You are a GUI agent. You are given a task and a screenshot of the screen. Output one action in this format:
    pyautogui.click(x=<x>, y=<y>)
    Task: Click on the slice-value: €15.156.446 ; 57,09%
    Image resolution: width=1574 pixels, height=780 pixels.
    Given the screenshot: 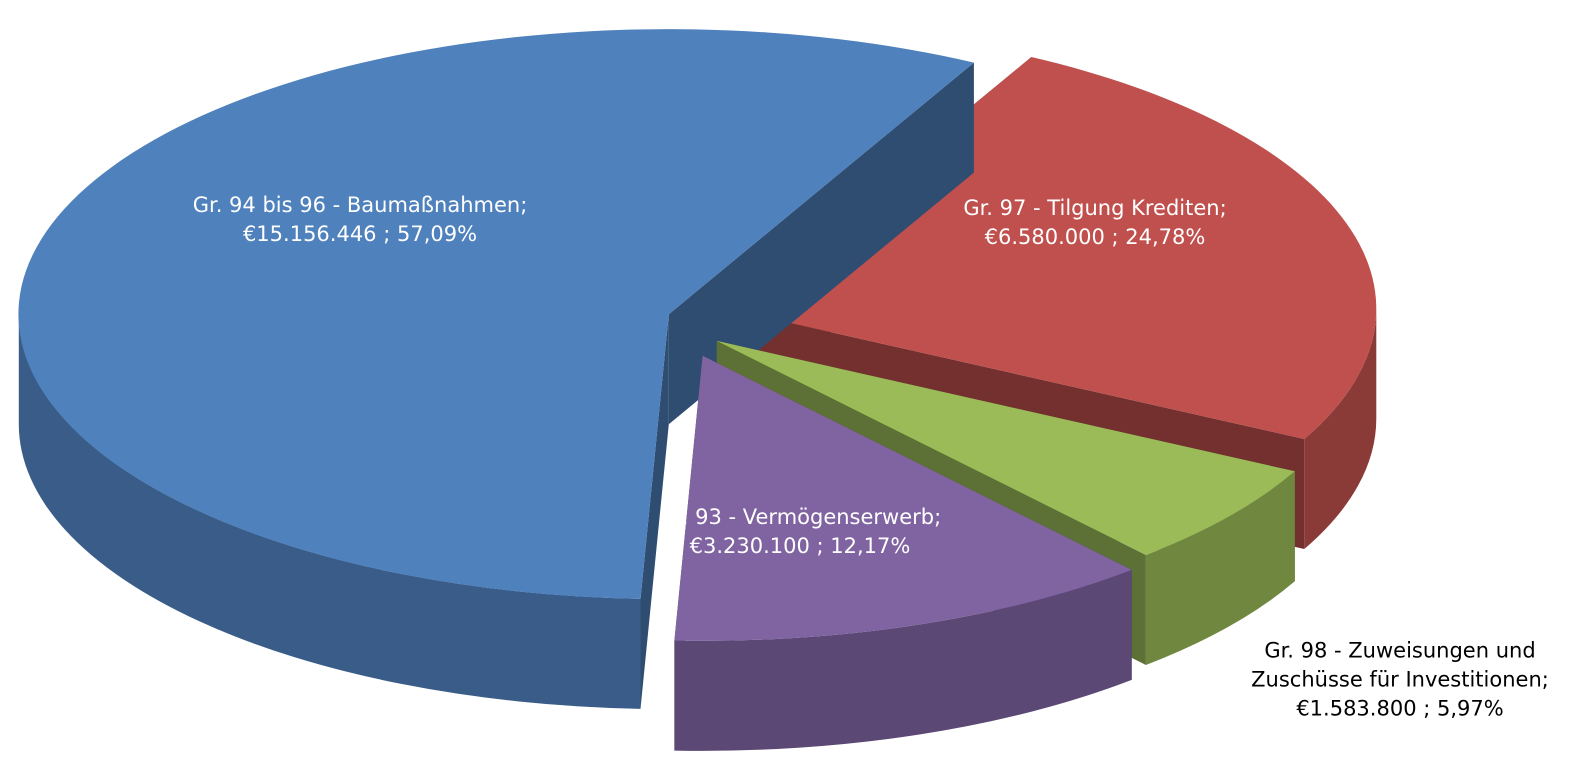 What is the action you would take?
    pyautogui.click(x=360, y=234)
    